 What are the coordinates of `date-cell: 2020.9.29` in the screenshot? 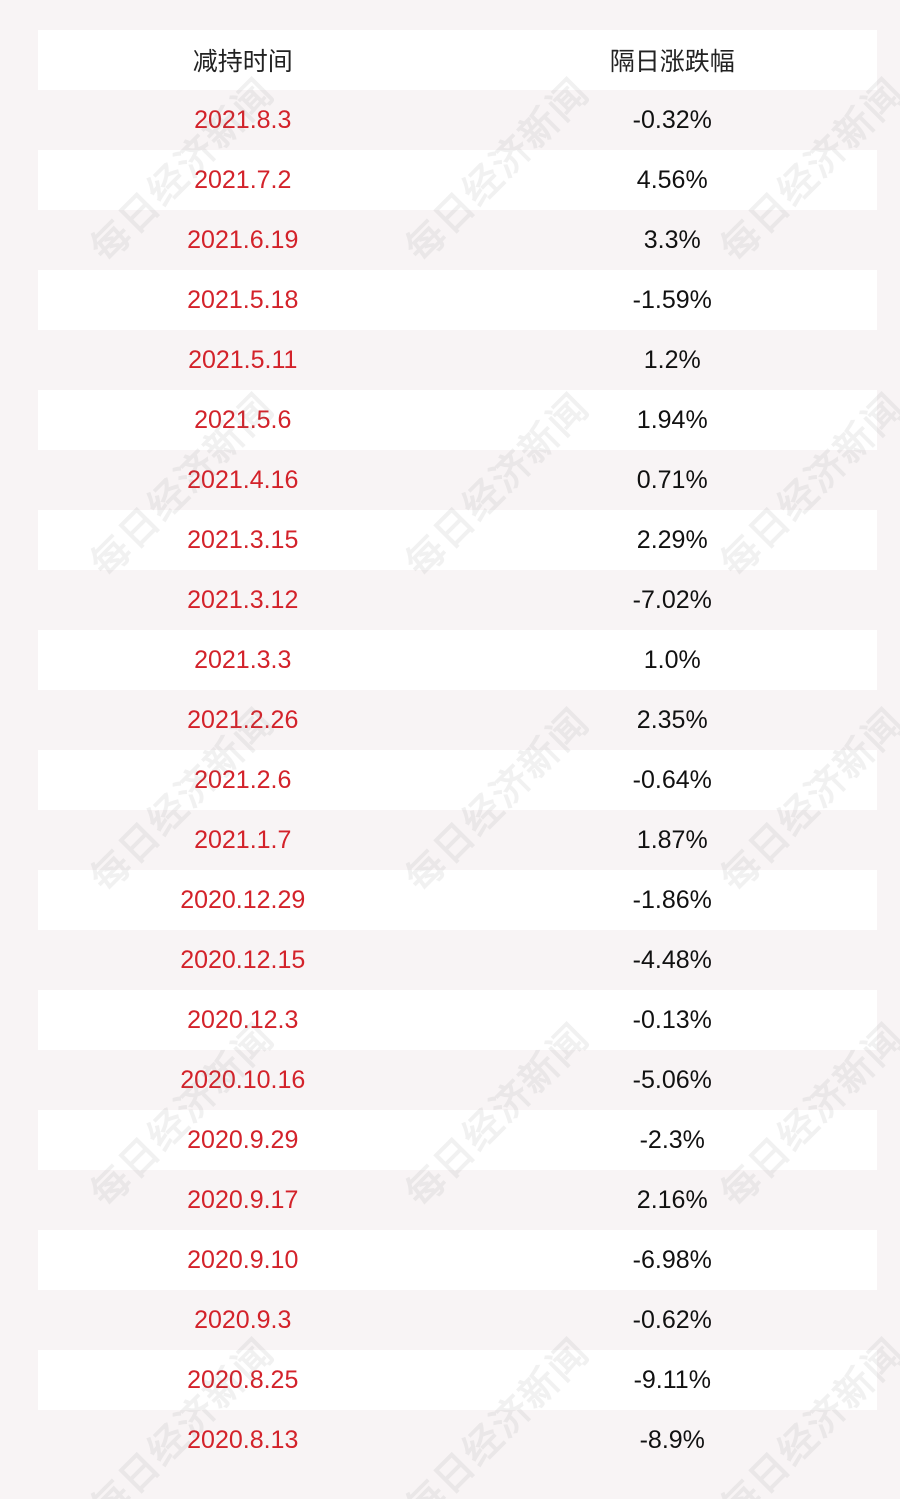 It's located at (243, 1139).